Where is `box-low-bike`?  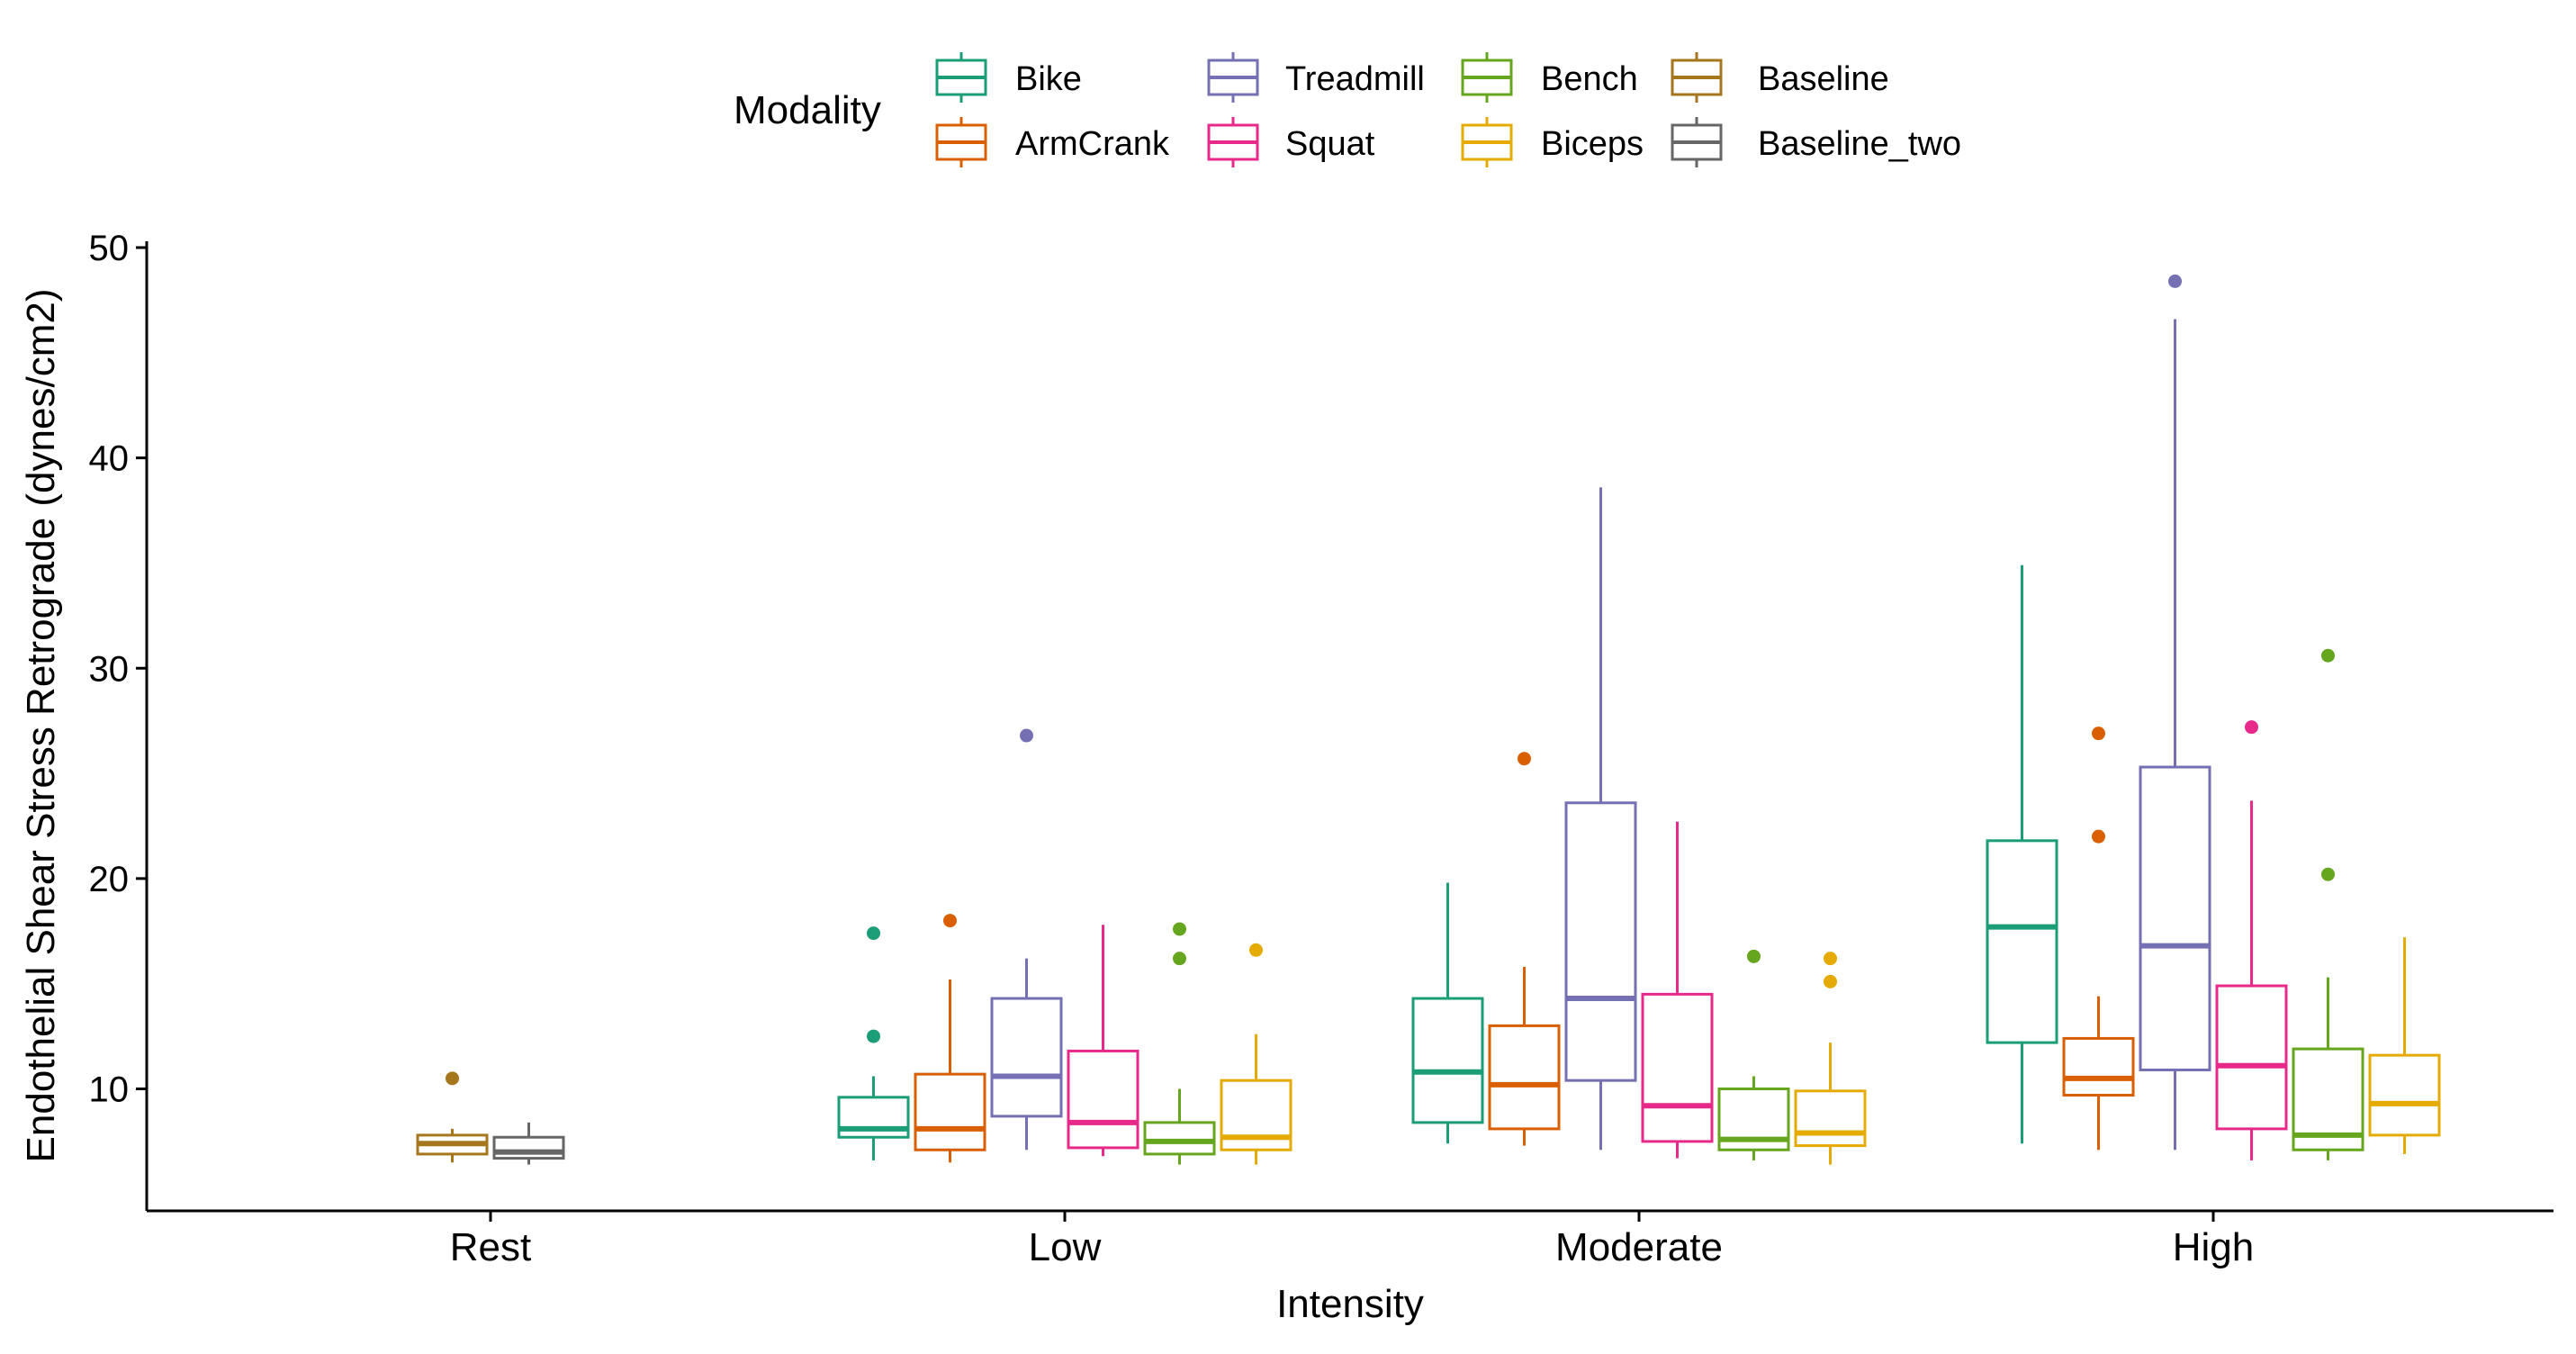
box-low-bike is located at coordinates (873, 1043).